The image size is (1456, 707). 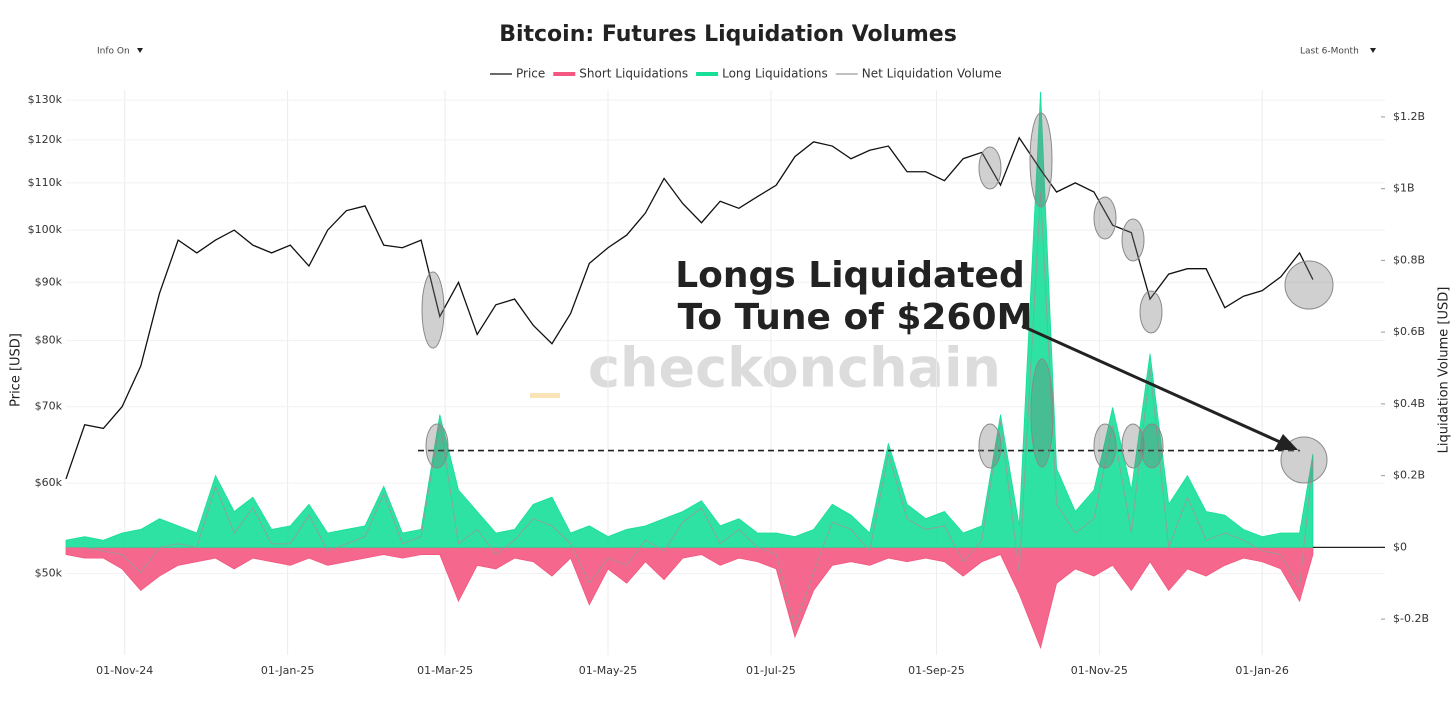 I want to click on legend-label: Short Liquidations, so click(x=633, y=74).